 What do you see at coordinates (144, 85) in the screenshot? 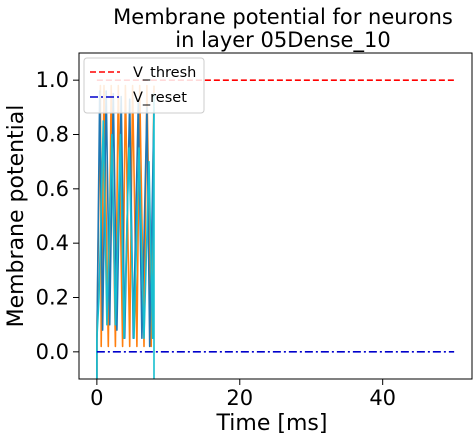
I see `legend: V_thresh V_reset` at bounding box center [144, 85].